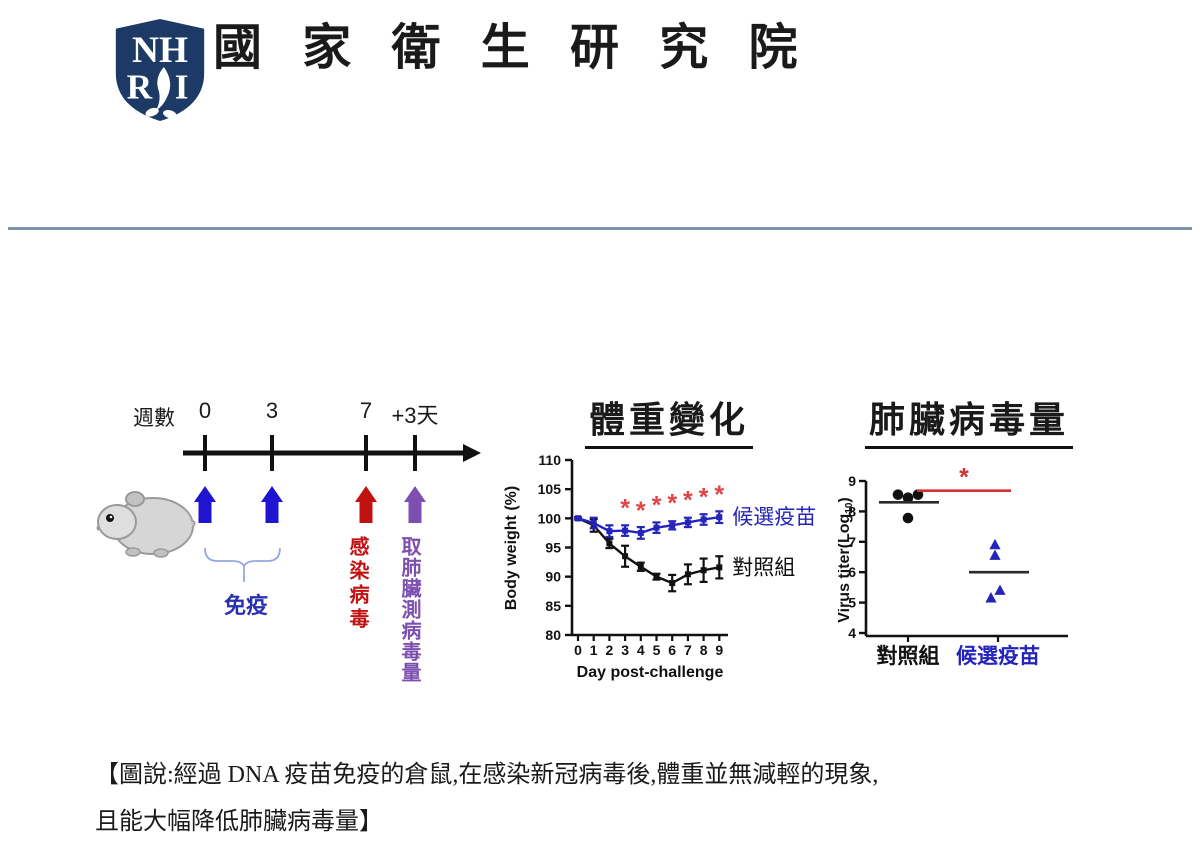 This screenshot has width=1200, height=847. Describe the element at coordinates (553, 635) in the screenshot. I see `y-tick-label: 80` at that location.